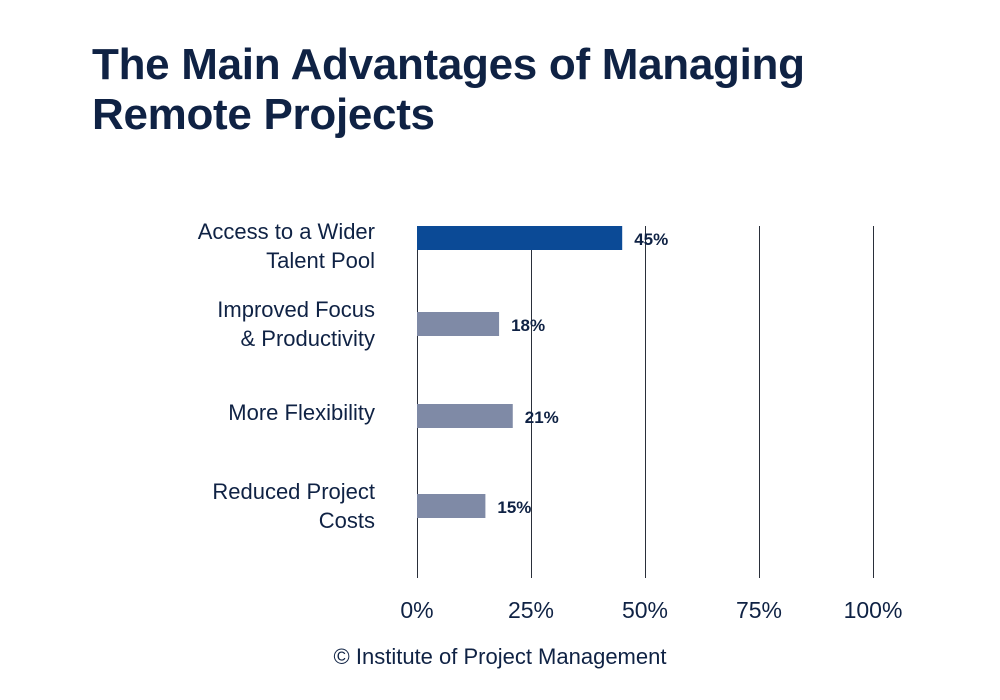 The image size is (1000, 700). What do you see at coordinates (301, 412) in the screenshot?
I see `category-label: More Flexibility` at bounding box center [301, 412].